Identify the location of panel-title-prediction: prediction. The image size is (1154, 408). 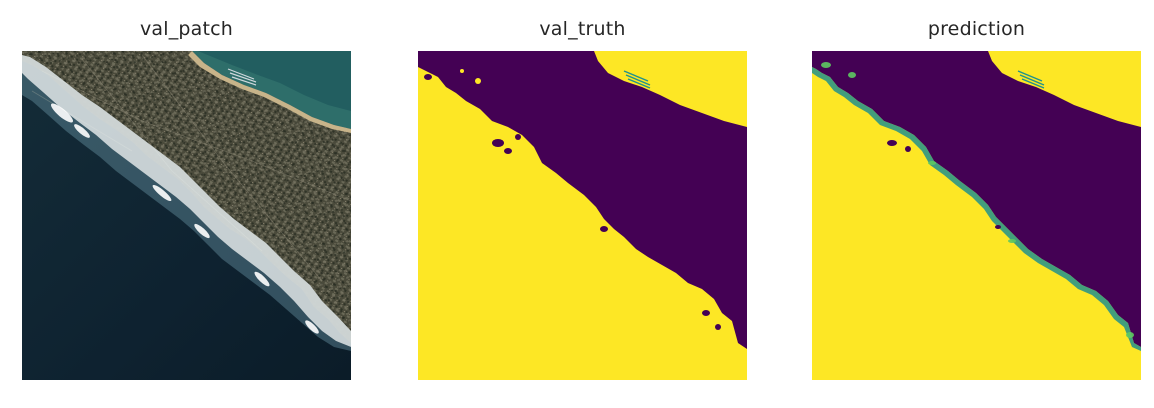
(976, 29).